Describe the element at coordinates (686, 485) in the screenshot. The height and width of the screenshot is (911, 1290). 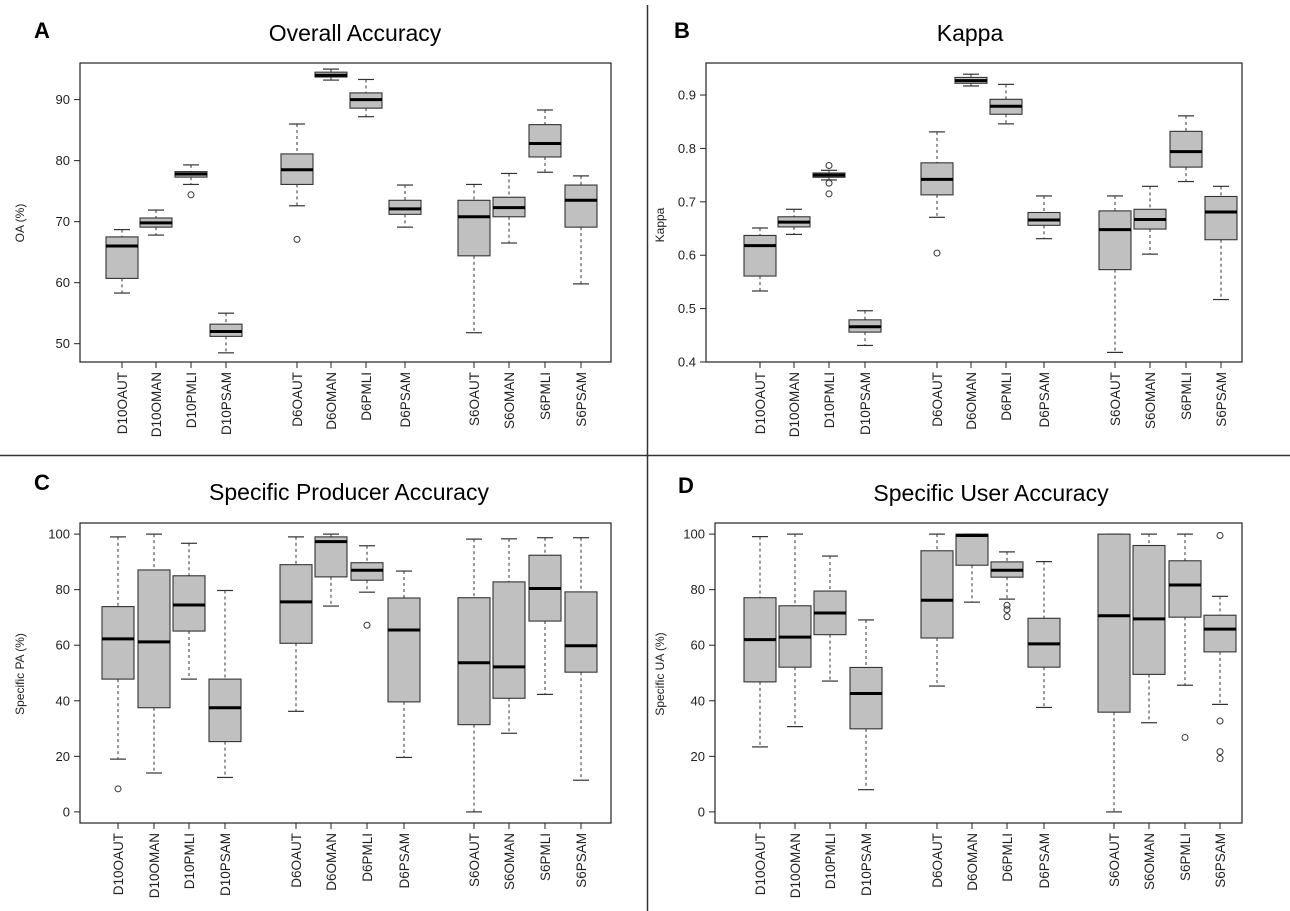
I see `panel-label: D` at that location.